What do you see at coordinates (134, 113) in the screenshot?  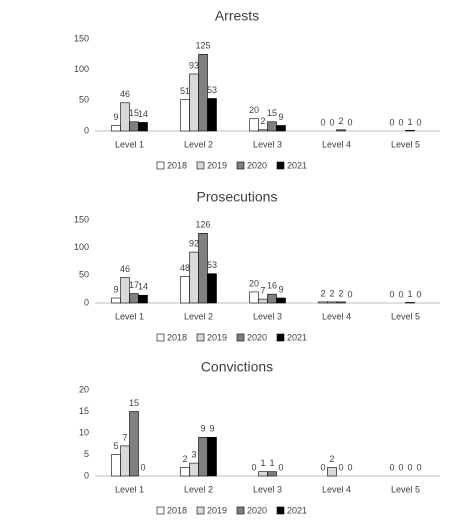 I see `data-label: 15` at bounding box center [134, 113].